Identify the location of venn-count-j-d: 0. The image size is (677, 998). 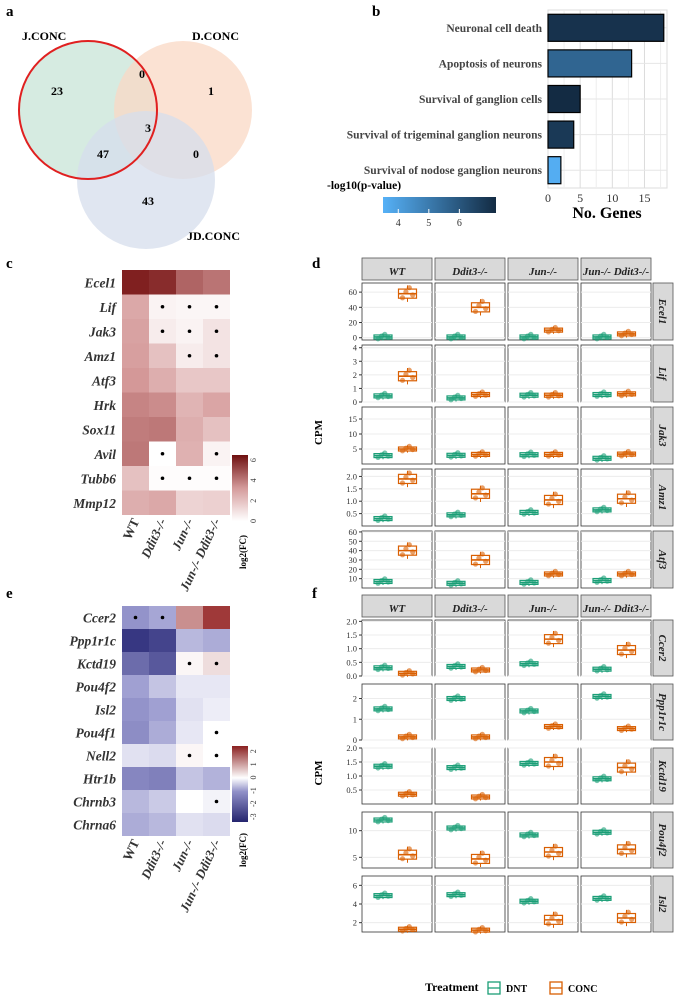
(142, 74).